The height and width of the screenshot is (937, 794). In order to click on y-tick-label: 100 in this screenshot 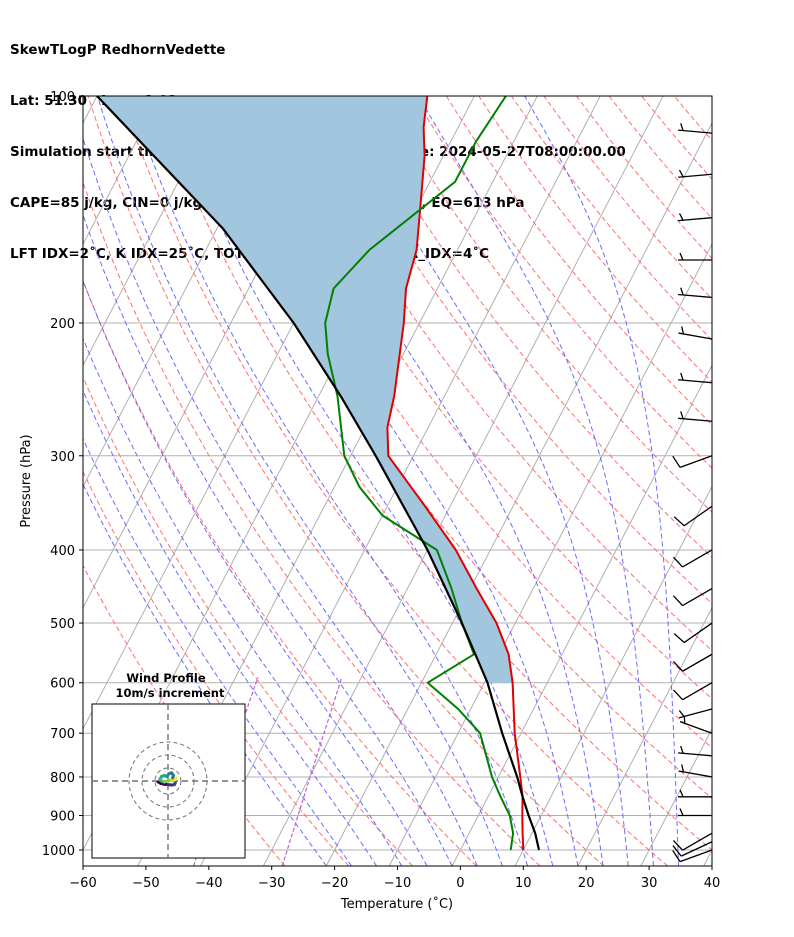, I will do `click(62, 97)`.